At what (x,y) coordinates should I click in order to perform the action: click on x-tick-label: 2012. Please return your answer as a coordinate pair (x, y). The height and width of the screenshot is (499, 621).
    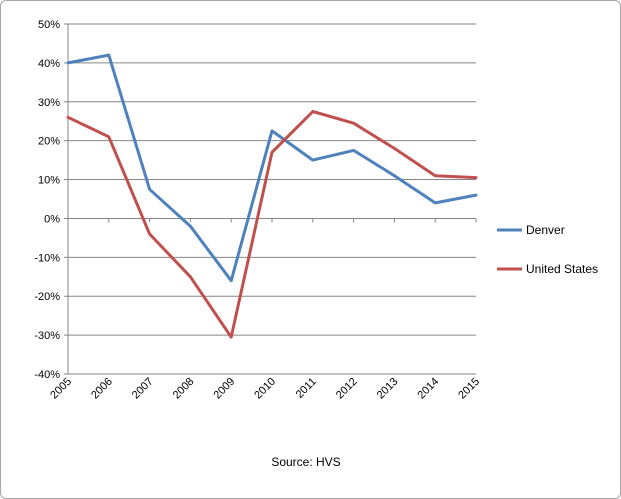
    Looking at the image, I should click on (347, 389).